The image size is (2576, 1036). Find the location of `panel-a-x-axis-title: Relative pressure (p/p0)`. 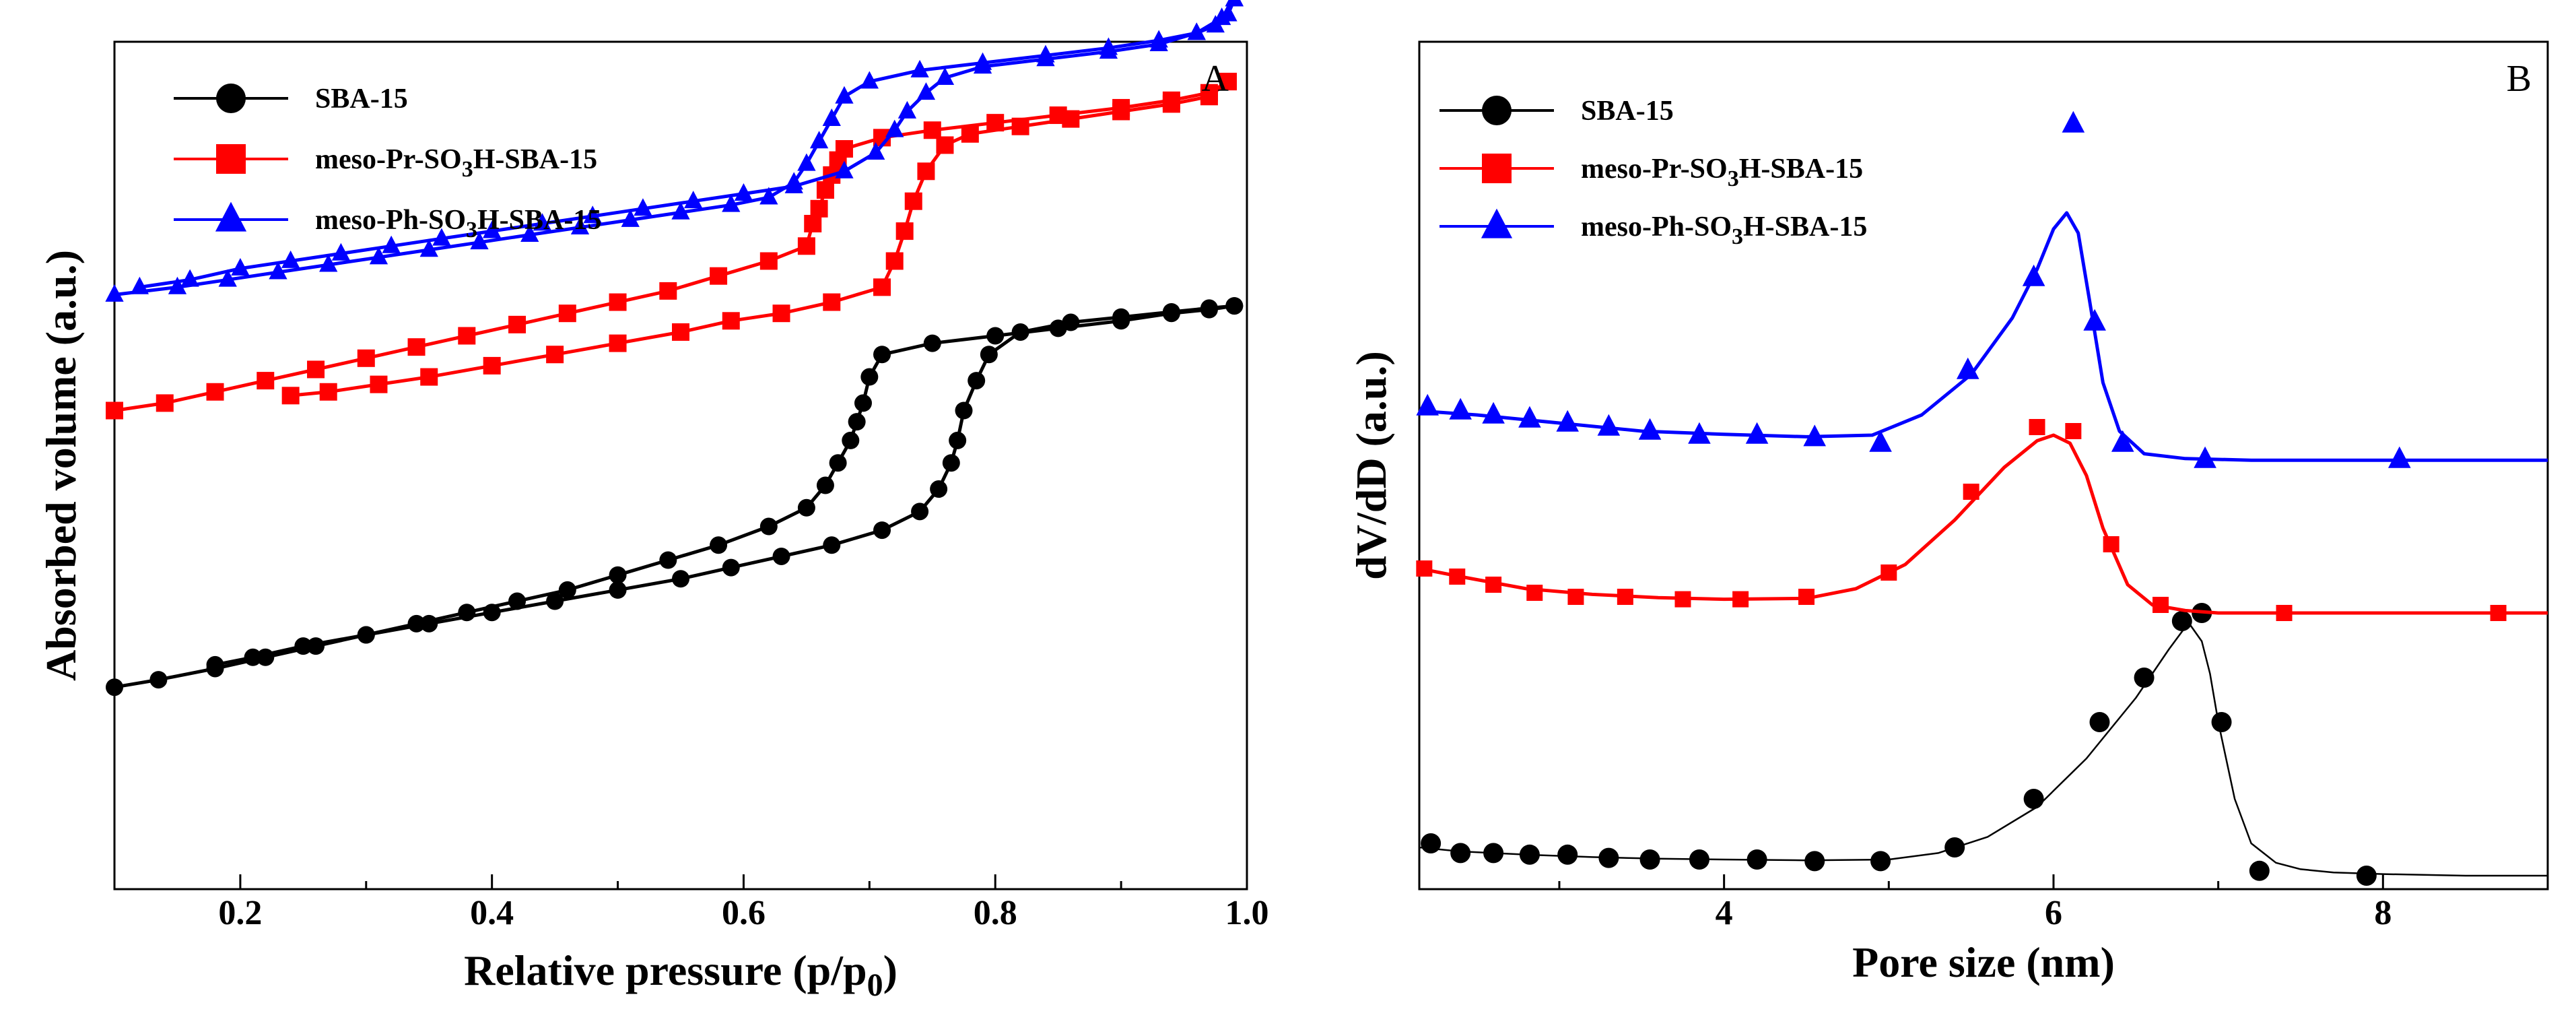

panel-a-x-axis-title: Relative pressure (p/p0) is located at coordinates (680, 974).